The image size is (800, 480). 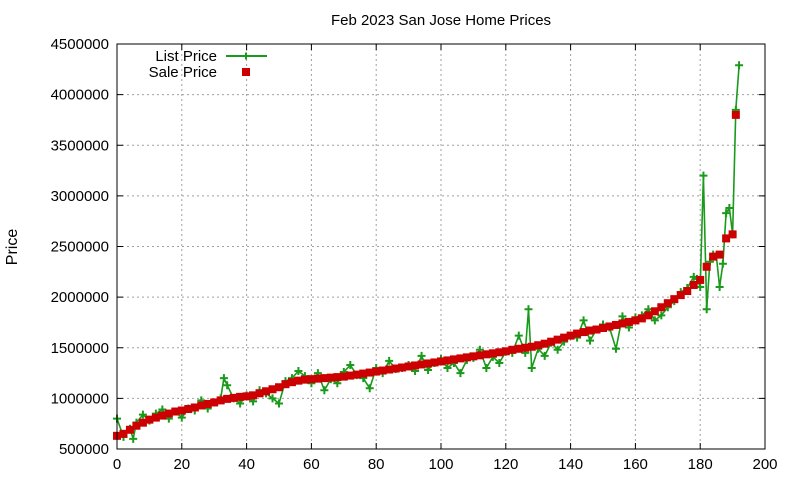 What do you see at coordinates (80, 196) in the screenshot?
I see `y-tick-label: 3000000` at bounding box center [80, 196].